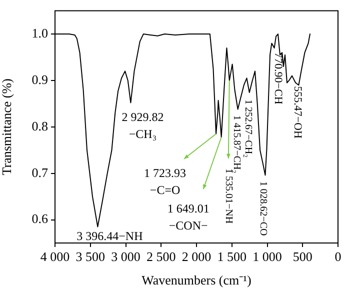 The width and height of the screenshot is (346, 289). Describe the element at coordinates (40, 32) in the screenshot. I see `y-tick-label: 1.0` at that location.